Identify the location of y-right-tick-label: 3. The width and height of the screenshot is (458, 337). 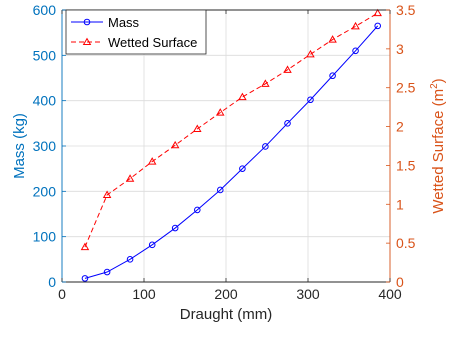
(400, 49).